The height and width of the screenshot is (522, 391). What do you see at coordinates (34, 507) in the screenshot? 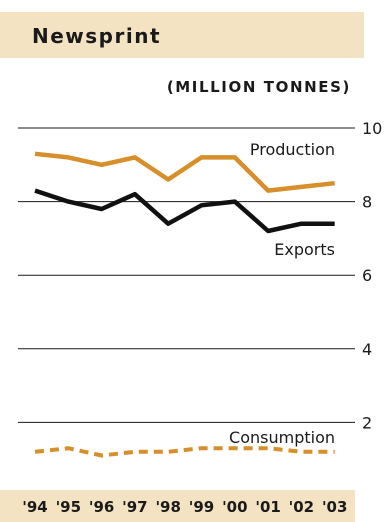
I see `x-tick-label: '94` at bounding box center [34, 507].